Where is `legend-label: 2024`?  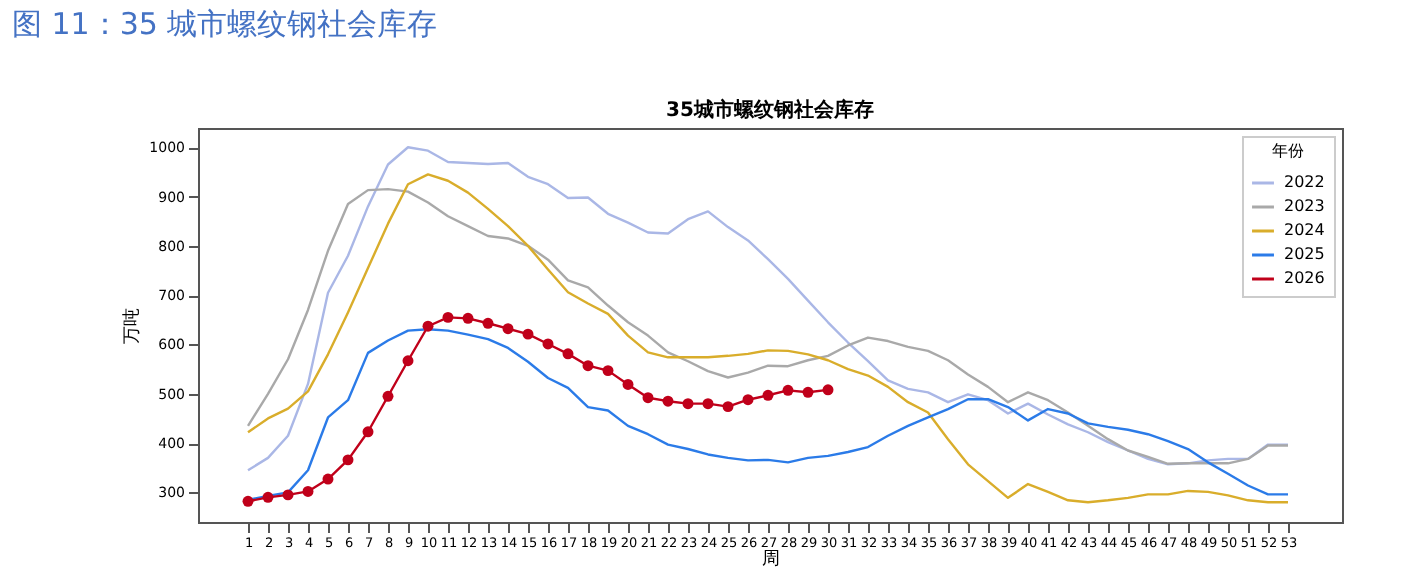
legend-label: 2024 is located at coordinates (1304, 230).